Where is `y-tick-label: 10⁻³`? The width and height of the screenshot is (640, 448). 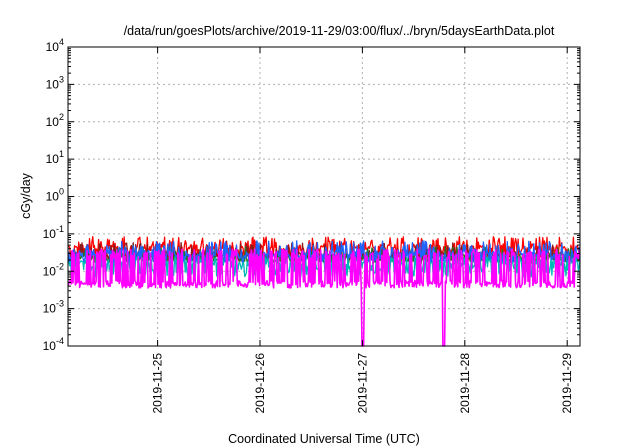 y-tick-label: 10⁻³ is located at coordinates (53, 307).